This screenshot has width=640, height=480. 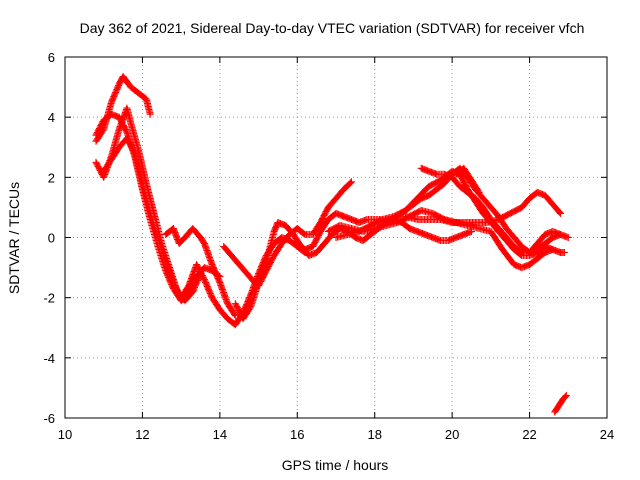 I want to click on y-tick-label: 2, so click(x=51, y=177).